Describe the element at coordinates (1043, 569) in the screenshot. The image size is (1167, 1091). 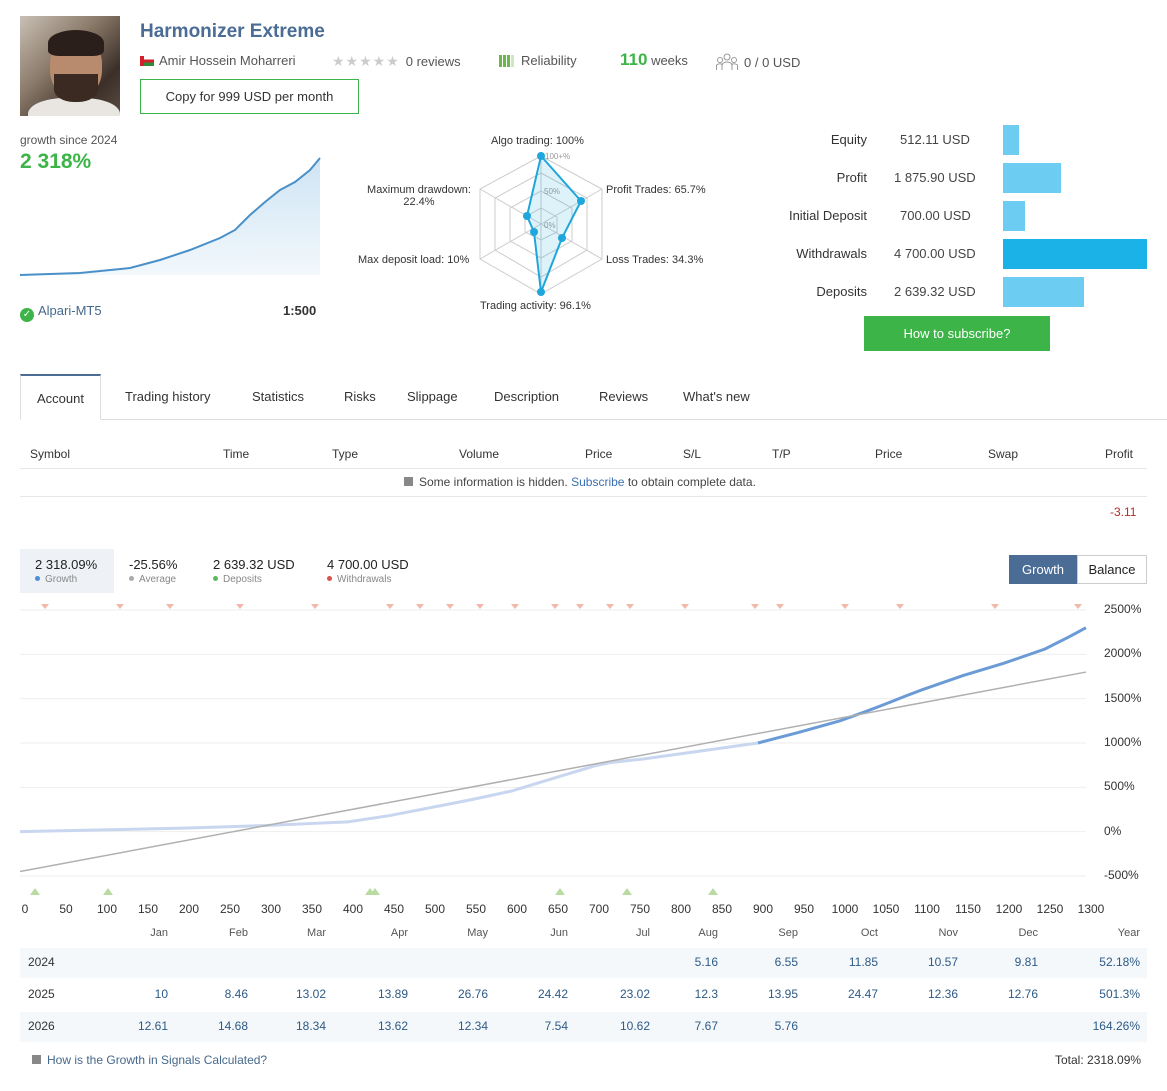
I see `growth-toggle-button: Growth` at that location.